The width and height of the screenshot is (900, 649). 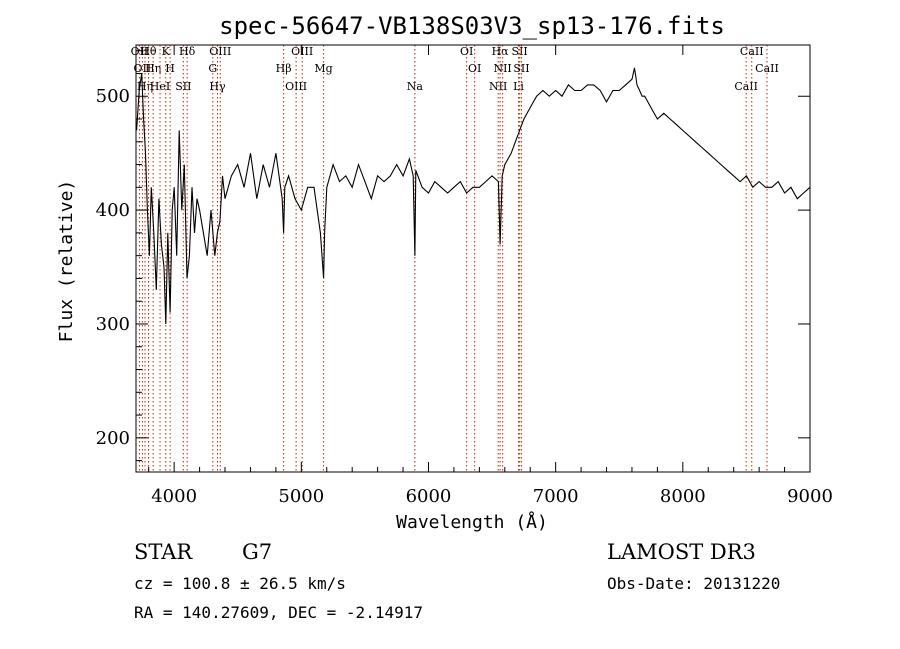 I want to click on chart-title: spec-56647-VB138S03V3_sp13-176.fits, so click(x=472, y=26).